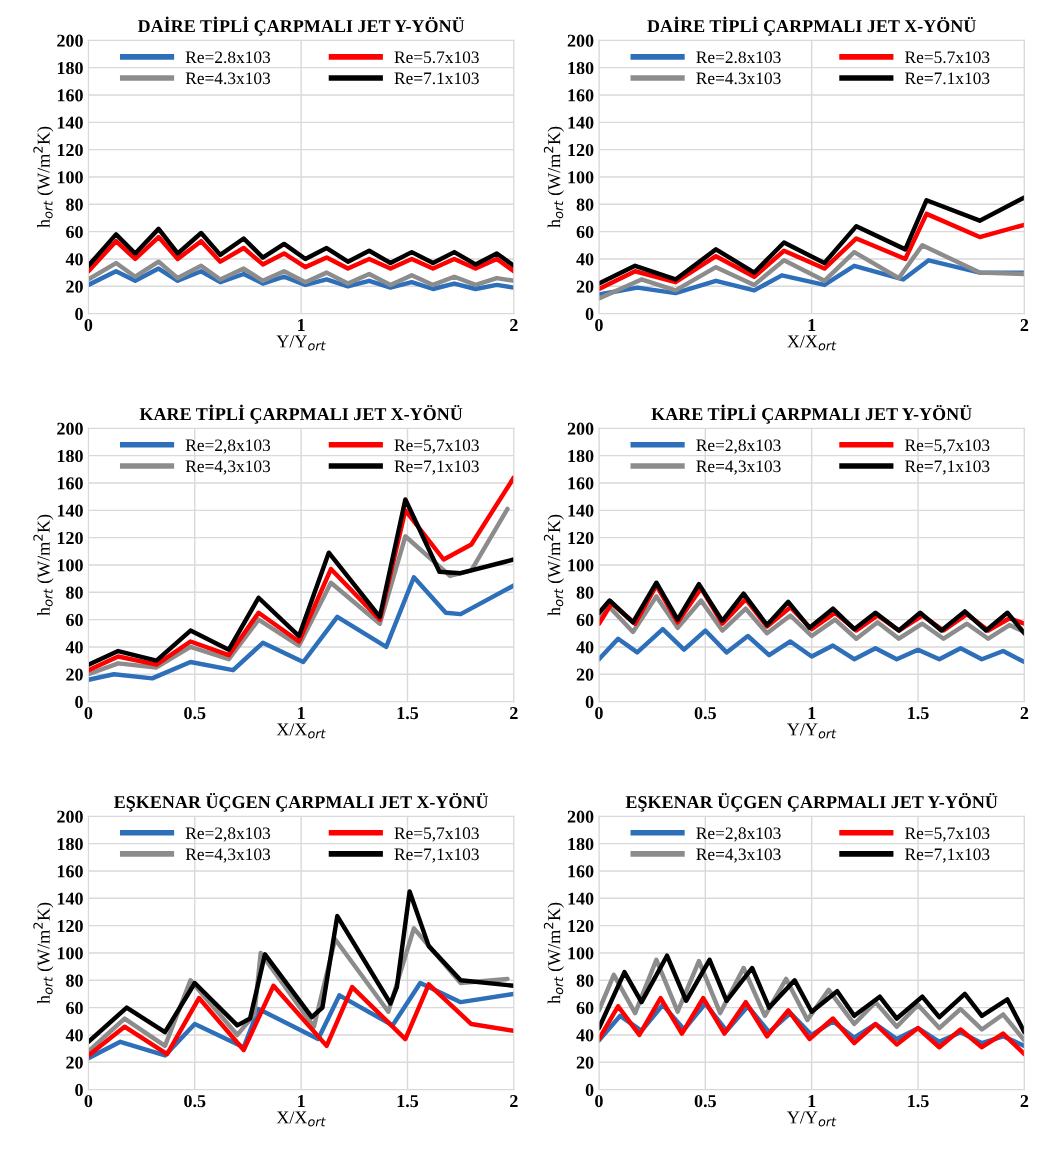 The width and height of the screenshot is (1040, 1153). I want to click on chart-title: EŞKENAR ÜÇGEN ÇARPMALI JET X-YÖNÜ, so click(301, 802).